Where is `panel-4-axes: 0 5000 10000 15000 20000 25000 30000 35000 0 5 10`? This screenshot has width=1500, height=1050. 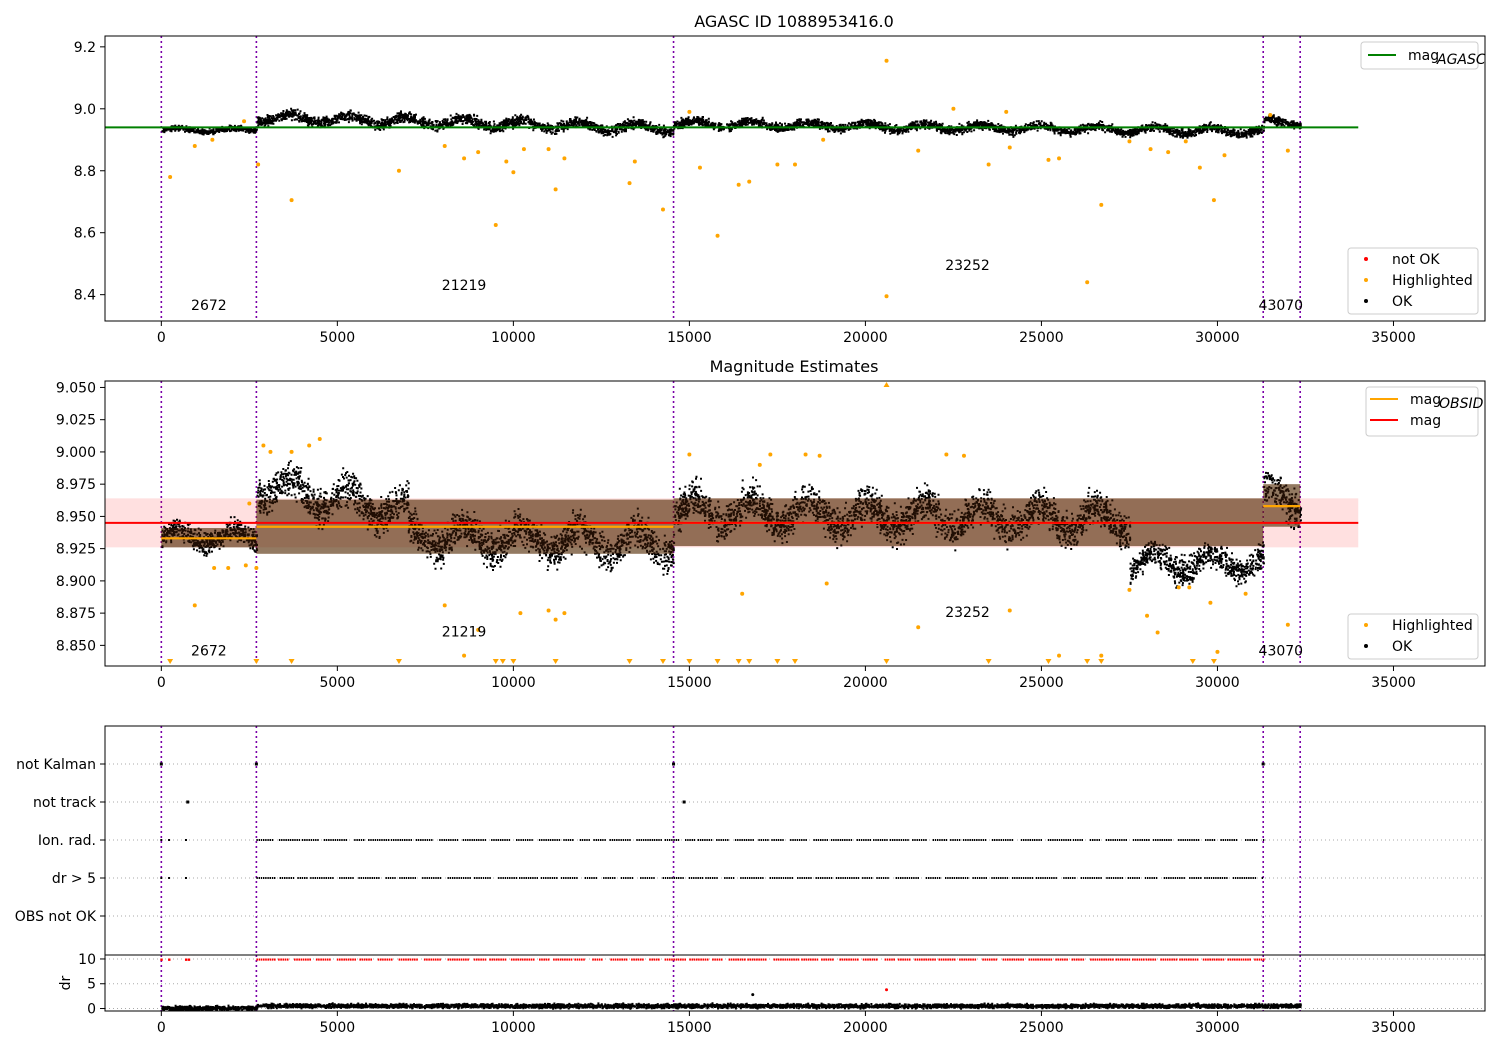 panel-4-axes: 0 5000 10000 15000 20000 25000 30000 35000 0 5 10 is located at coordinates (782, 994).